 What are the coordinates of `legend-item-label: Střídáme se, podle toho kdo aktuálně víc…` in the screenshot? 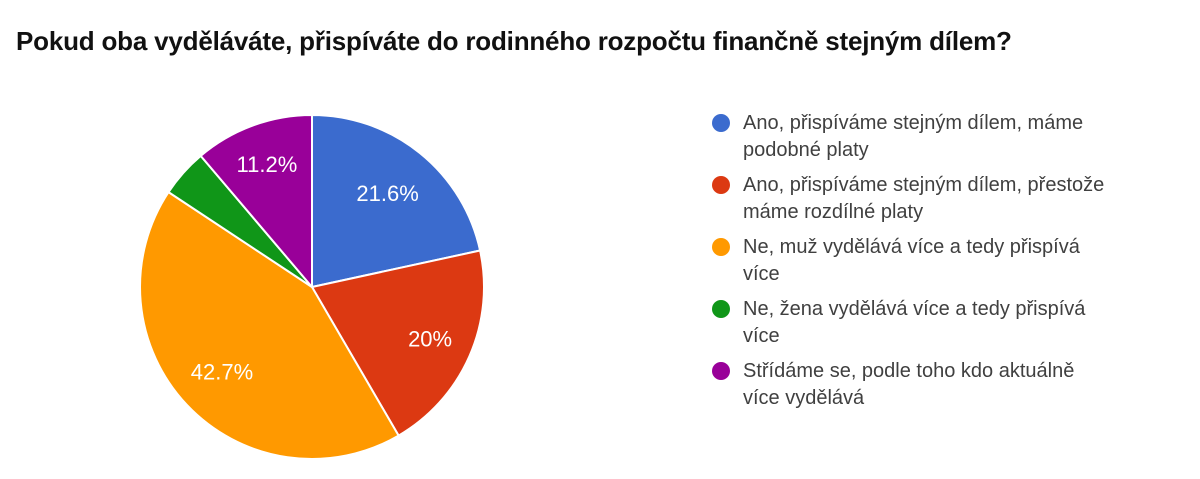 It's located at (909, 384).